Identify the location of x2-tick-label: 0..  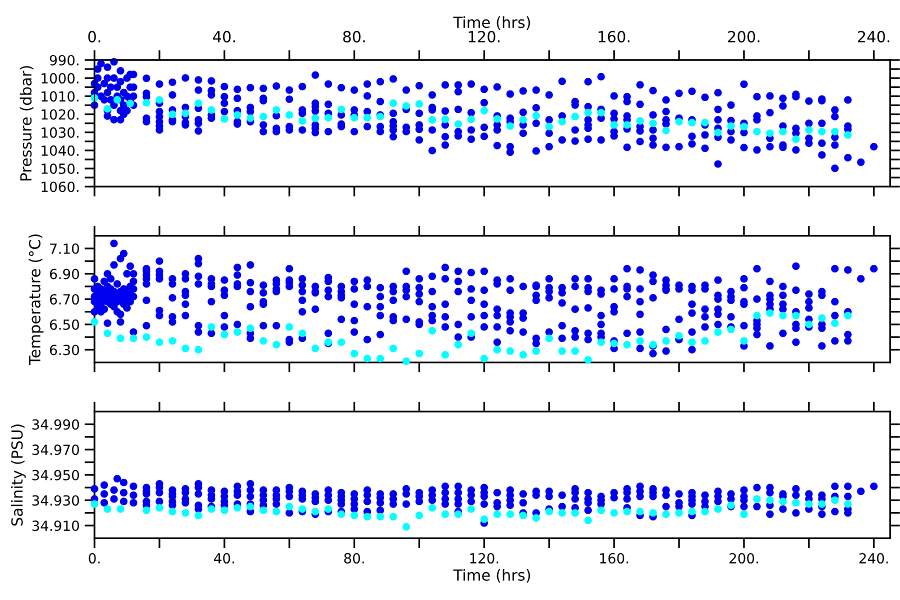
(94, 36).